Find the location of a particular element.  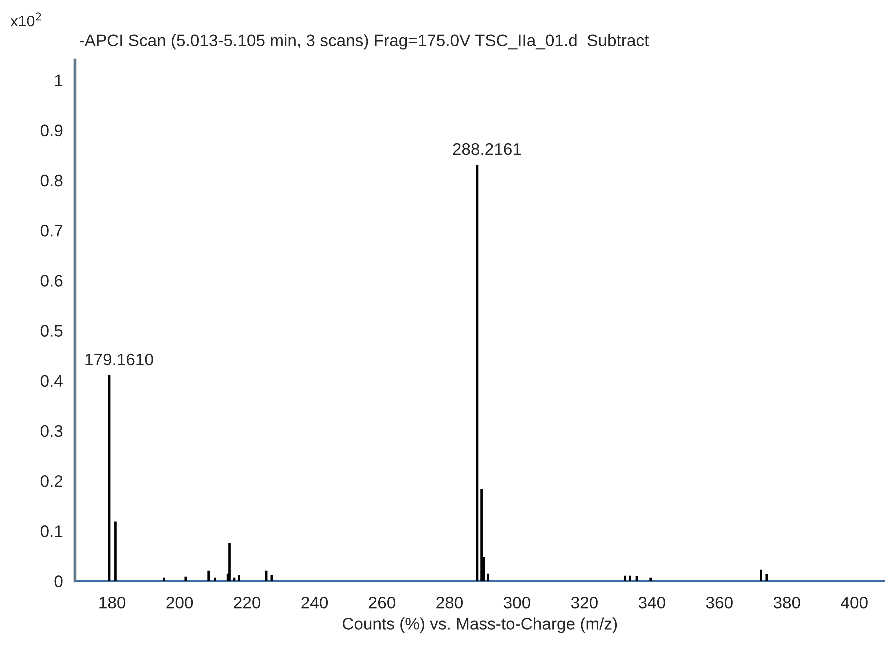

x-tick-label: 240 is located at coordinates (315, 602).